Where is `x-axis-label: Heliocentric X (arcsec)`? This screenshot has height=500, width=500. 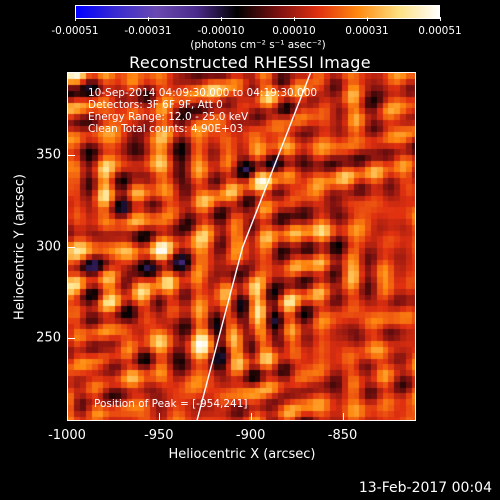
x-axis-label: Heliocentric X (arcsec) is located at coordinates (242, 454).